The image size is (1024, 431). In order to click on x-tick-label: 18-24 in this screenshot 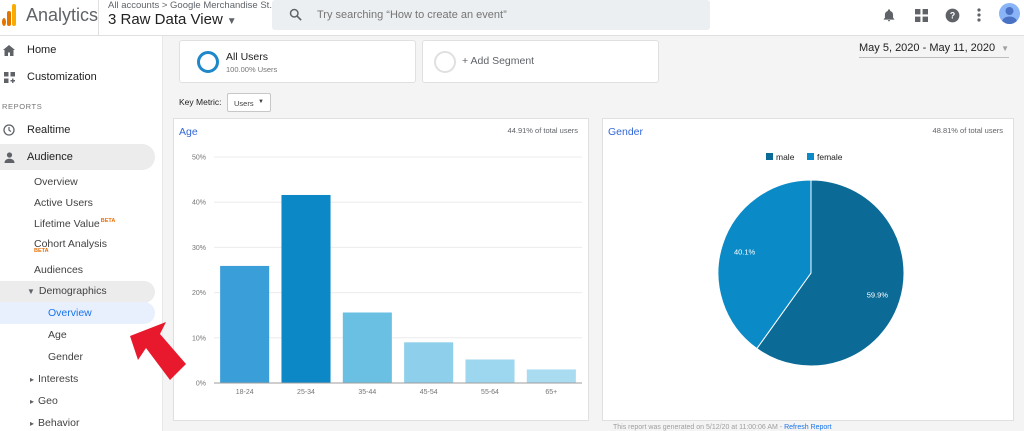, I will do `click(245, 392)`.